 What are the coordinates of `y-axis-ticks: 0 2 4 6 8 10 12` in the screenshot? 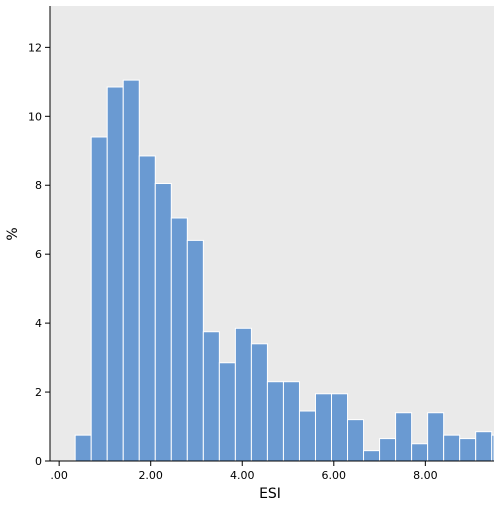 It's located at (39, 254).